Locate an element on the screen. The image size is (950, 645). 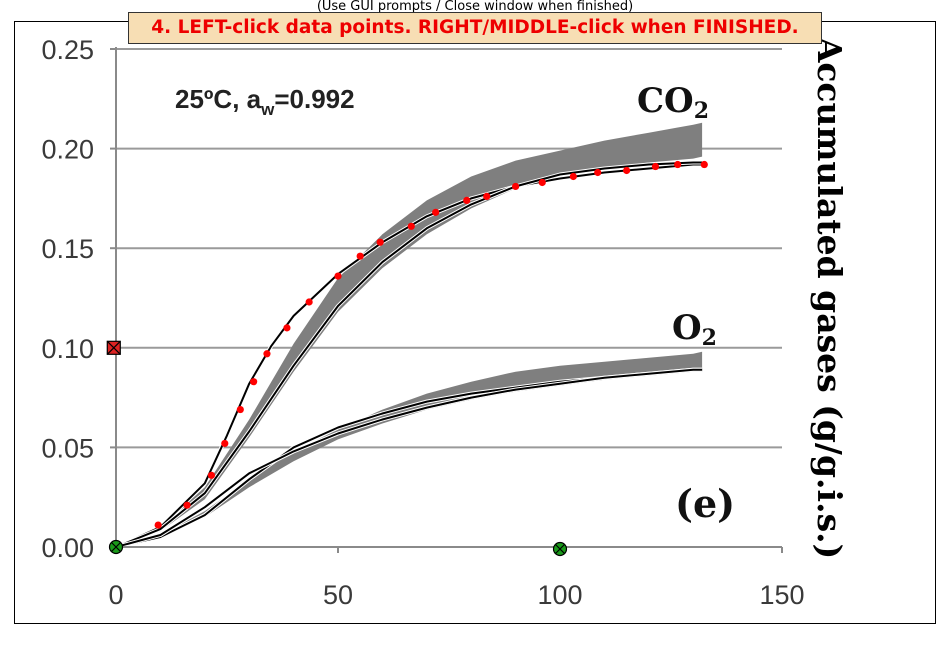
y-tick-label-0: 0.00 is located at coordinates (67, 548).